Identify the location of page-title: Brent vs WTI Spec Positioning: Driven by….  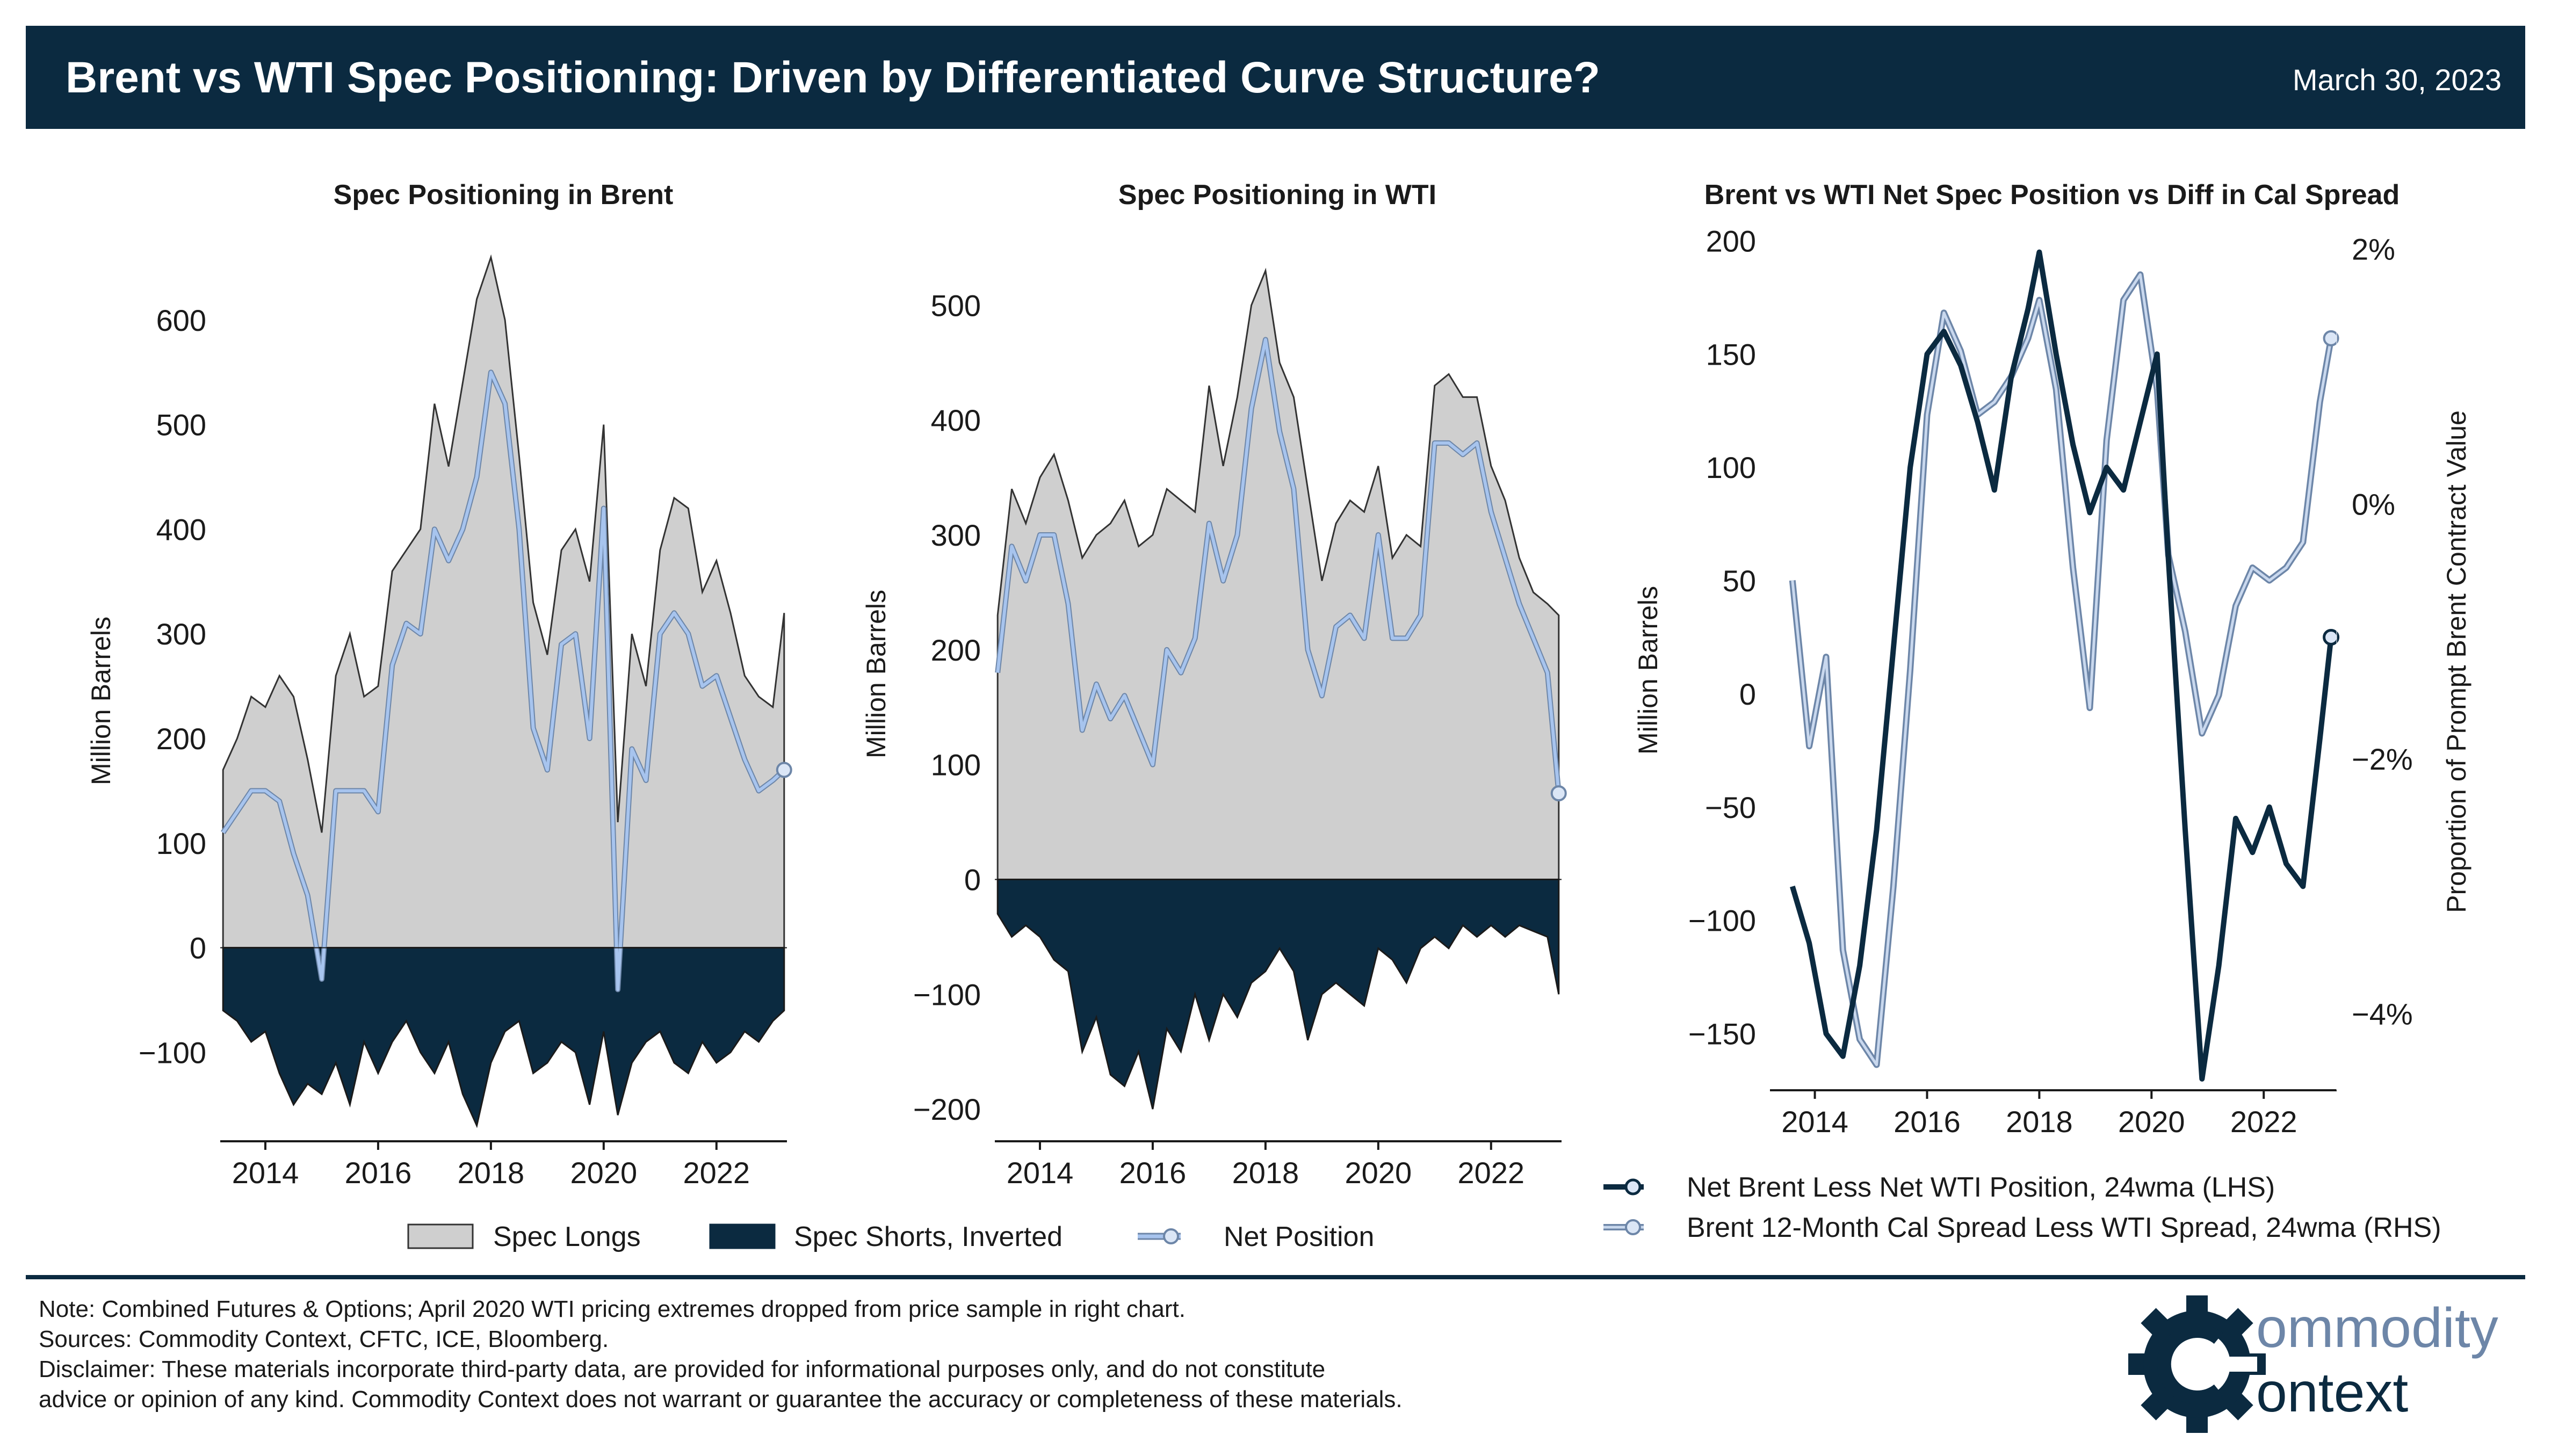
(833, 77).